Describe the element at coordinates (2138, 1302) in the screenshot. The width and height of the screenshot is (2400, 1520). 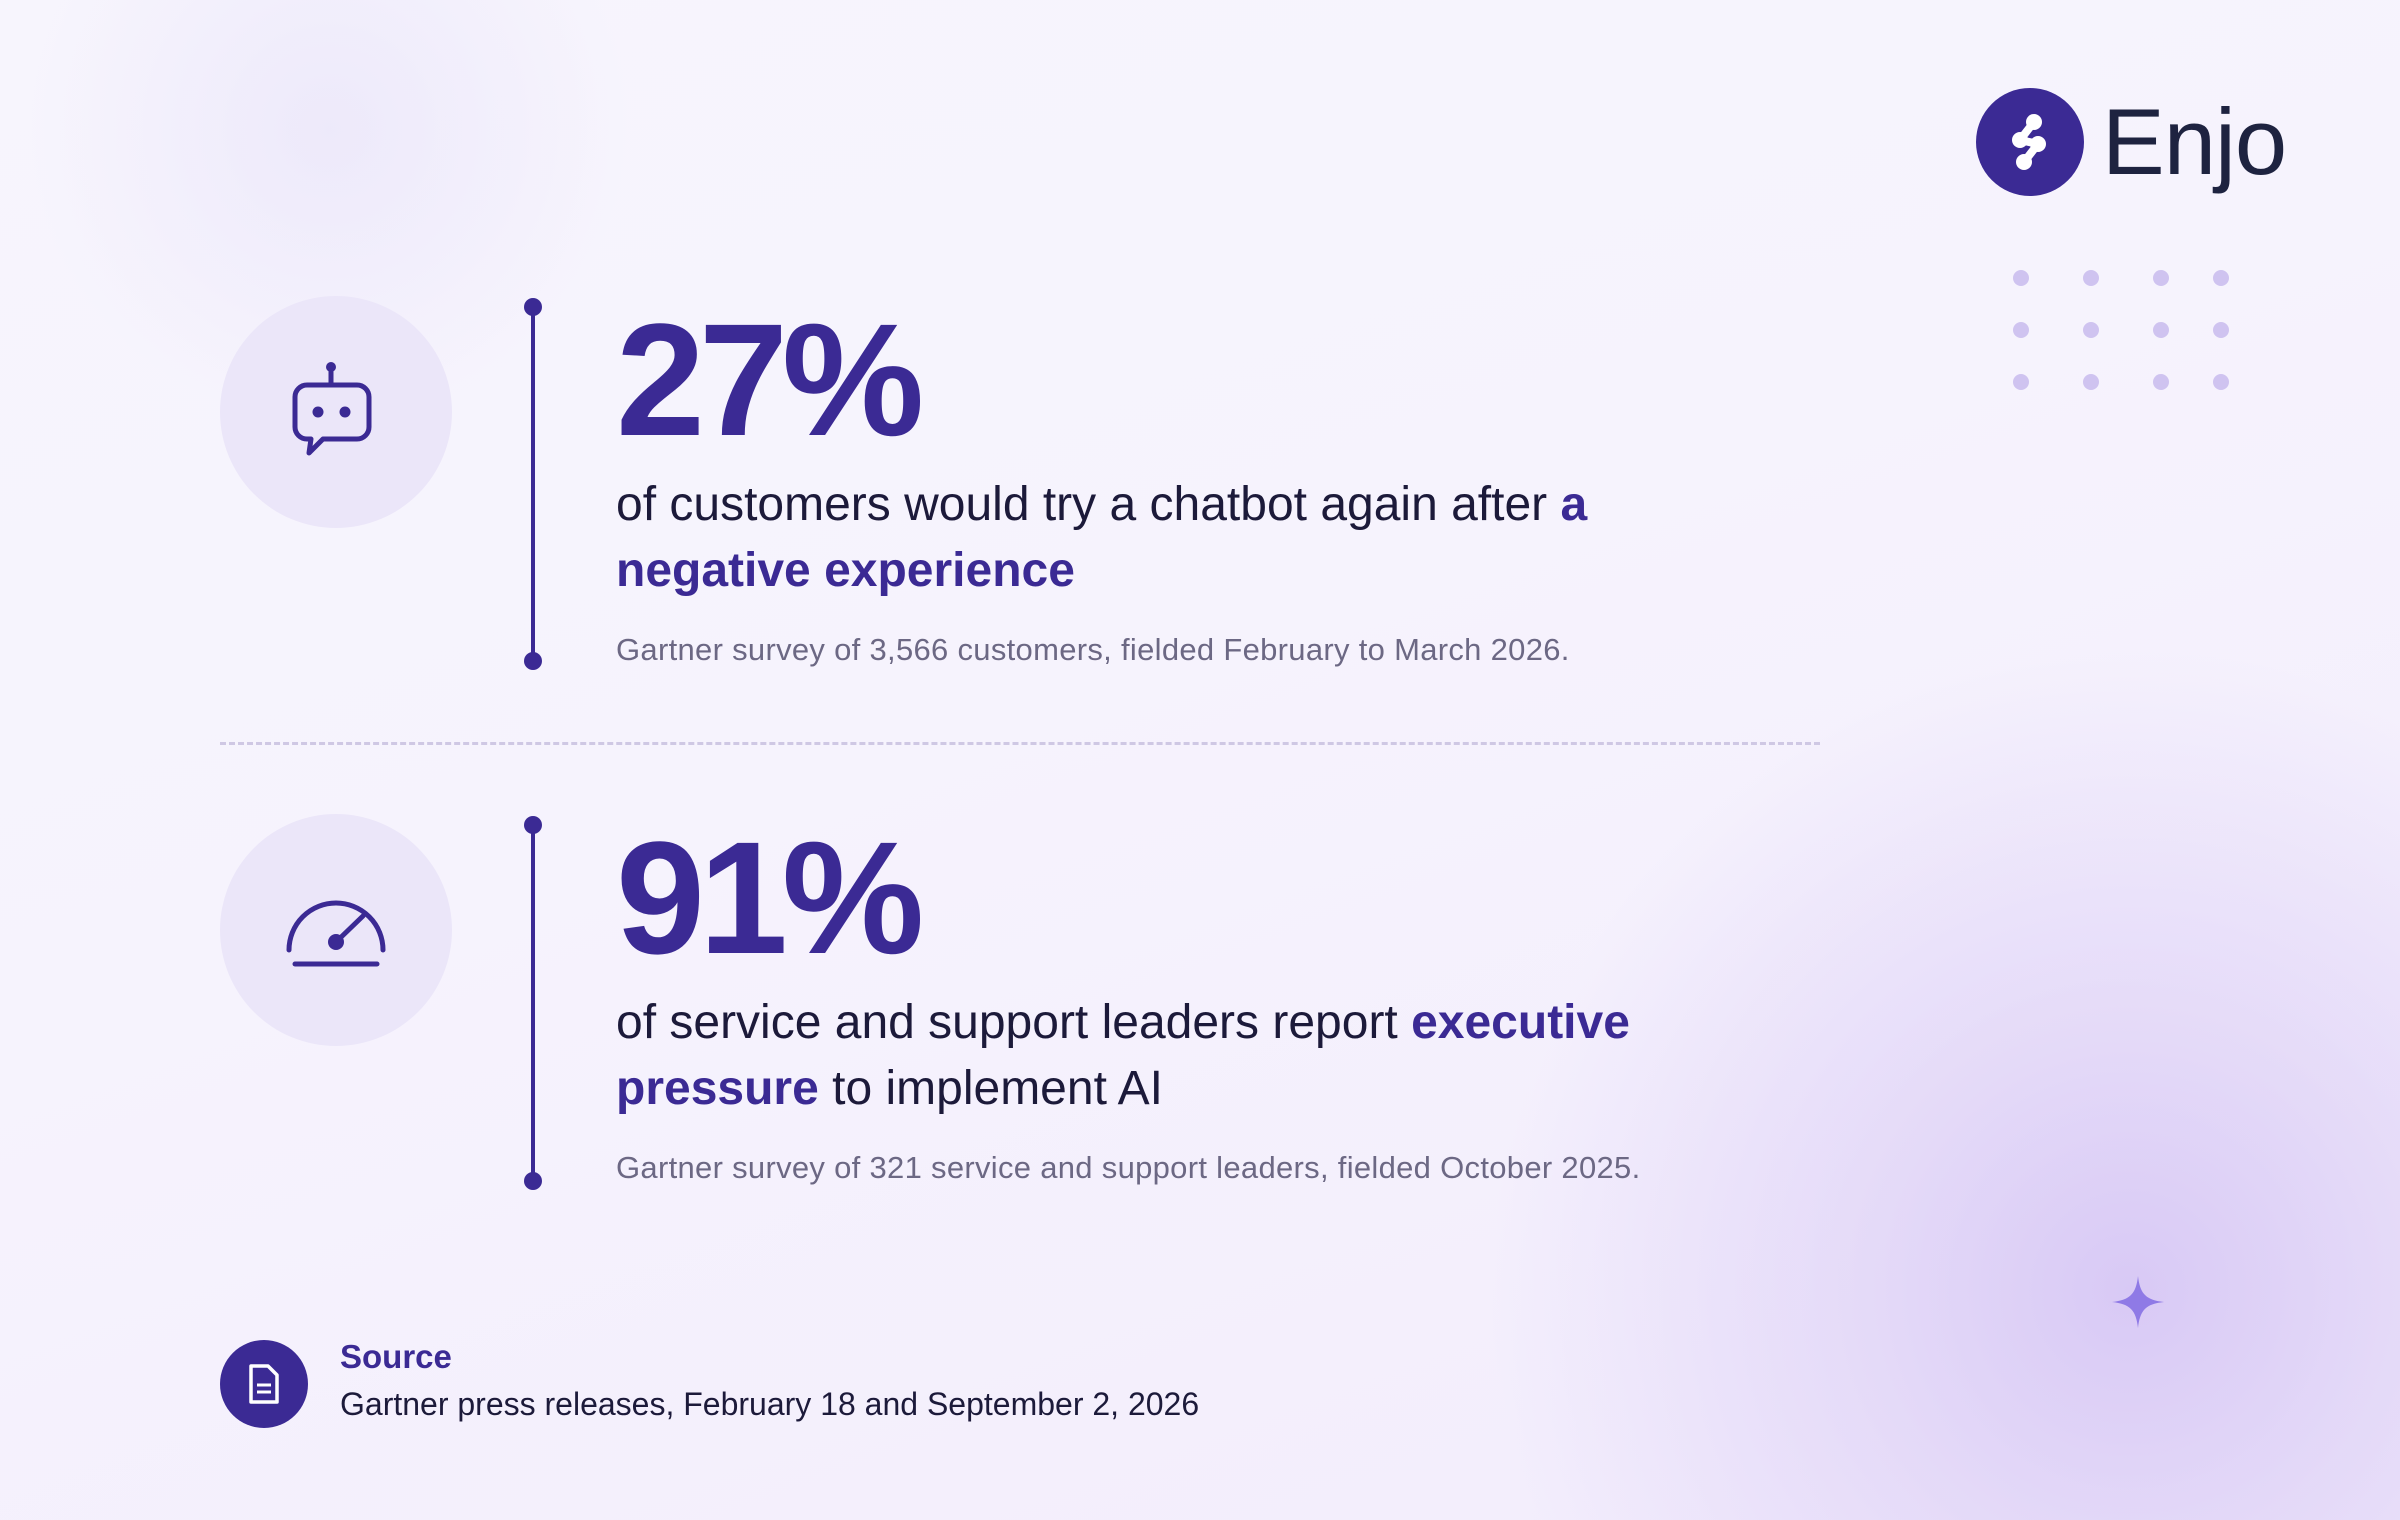
I see `sparkle-icon` at that location.